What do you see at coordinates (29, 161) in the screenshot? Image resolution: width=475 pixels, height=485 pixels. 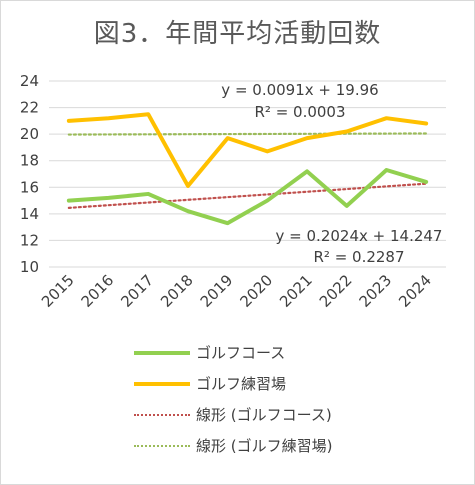 I see `y-tick-label-18: 18` at bounding box center [29, 161].